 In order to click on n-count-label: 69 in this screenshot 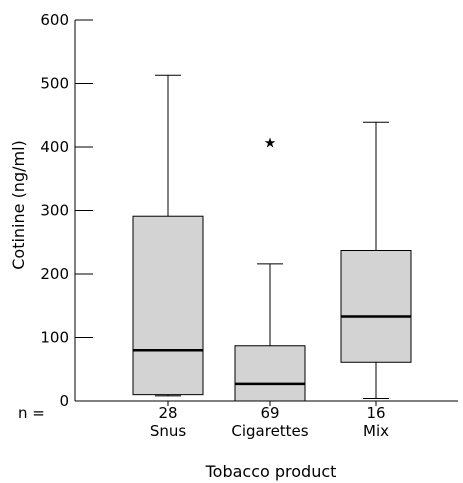, I will do `click(269, 413)`.